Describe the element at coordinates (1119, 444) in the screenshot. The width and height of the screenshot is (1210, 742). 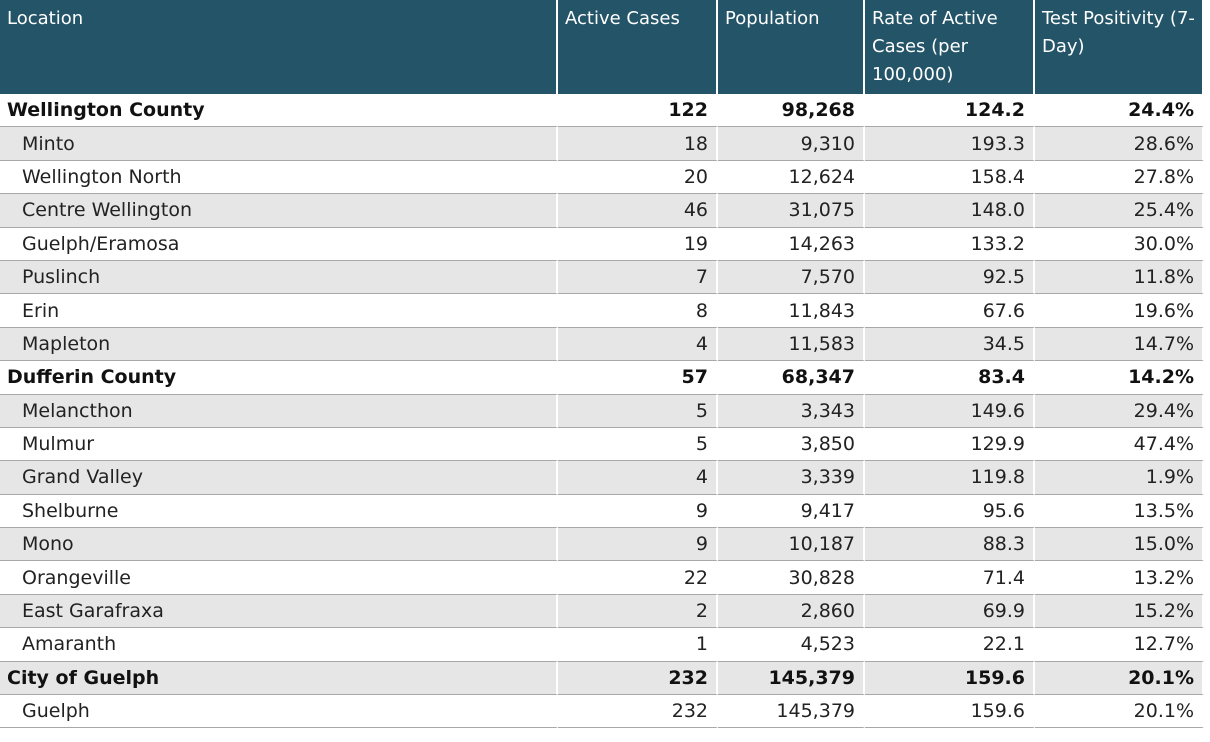
I see `value-cell: 47.4%` at that location.